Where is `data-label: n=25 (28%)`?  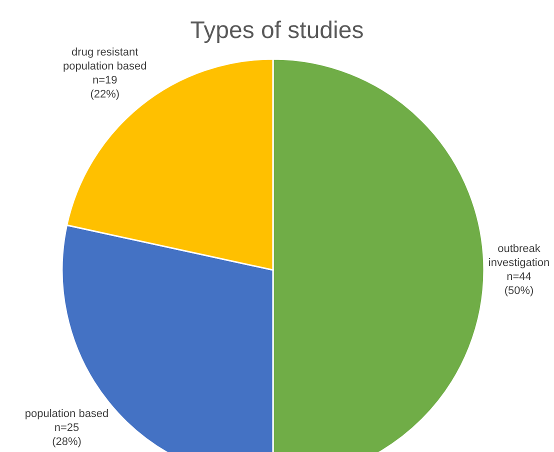 data-label: n=25 (28%) is located at coordinates (67, 435).